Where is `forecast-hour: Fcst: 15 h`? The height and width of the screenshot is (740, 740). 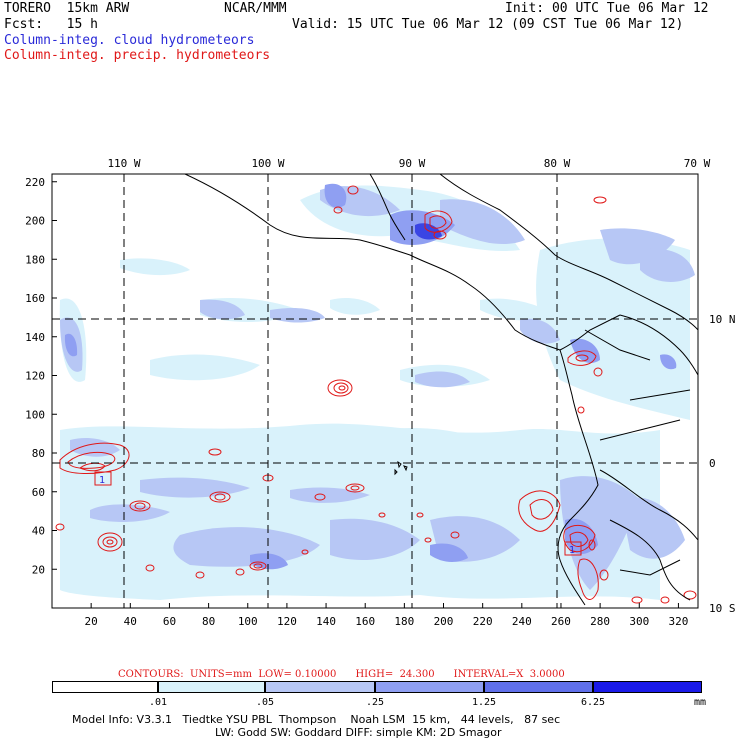 forecast-hour: Fcst: 15 h is located at coordinates (51, 24).